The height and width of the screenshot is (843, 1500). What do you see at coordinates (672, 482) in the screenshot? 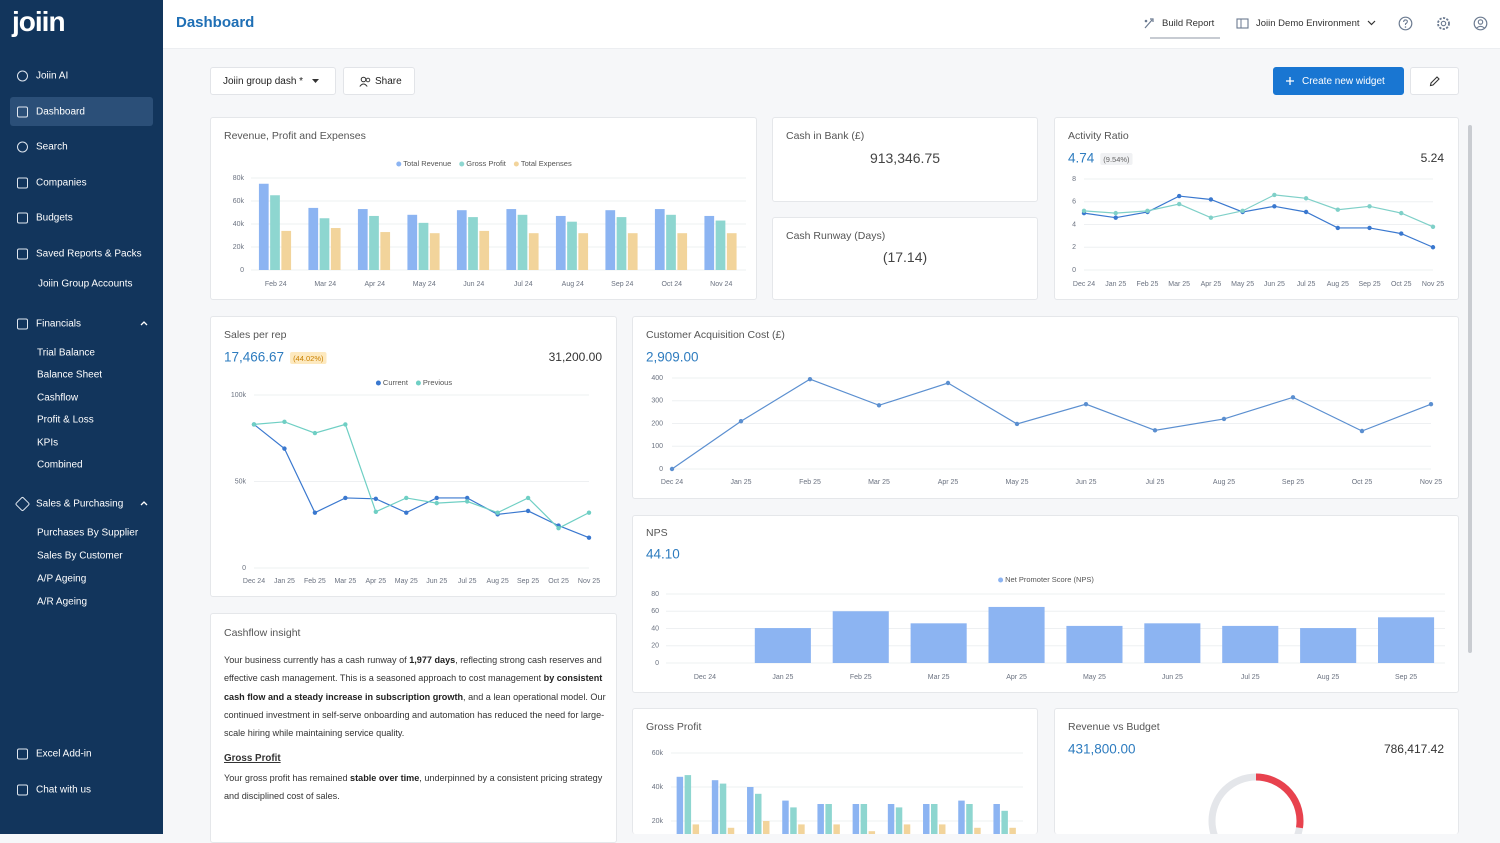
I see `x-tick-label: Dec 24` at bounding box center [672, 482].